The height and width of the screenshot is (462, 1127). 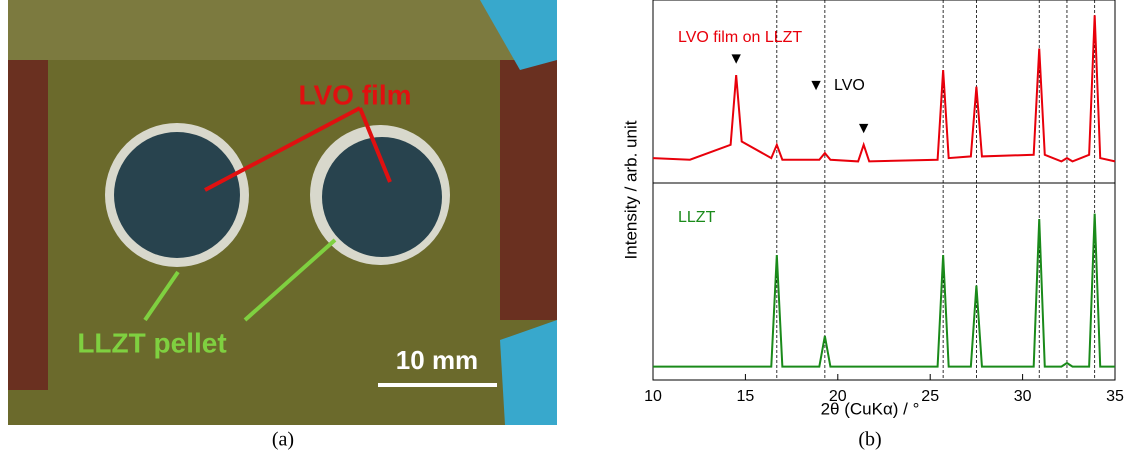 What do you see at coordinates (1023, 396) in the screenshot?
I see `x-tick-label: 30` at bounding box center [1023, 396].